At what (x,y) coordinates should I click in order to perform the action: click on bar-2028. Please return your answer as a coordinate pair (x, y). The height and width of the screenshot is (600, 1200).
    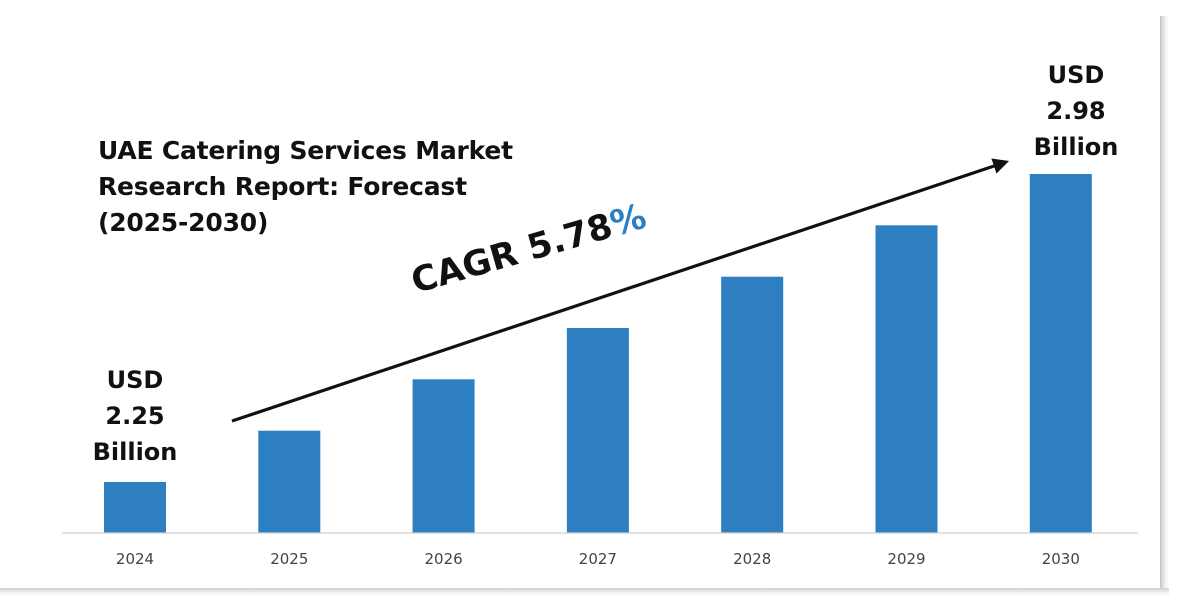
    Looking at the image, I should click on (752, 404).